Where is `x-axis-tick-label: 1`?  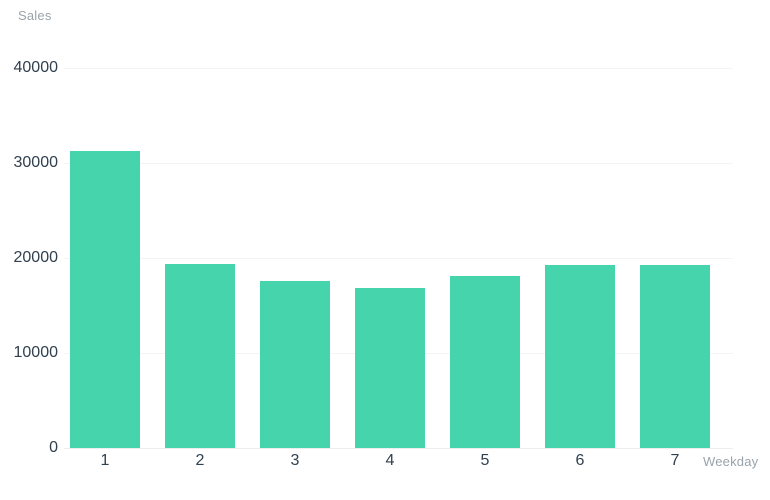 x-axis-tick-label: 1 is located at coordinates (105, 460).